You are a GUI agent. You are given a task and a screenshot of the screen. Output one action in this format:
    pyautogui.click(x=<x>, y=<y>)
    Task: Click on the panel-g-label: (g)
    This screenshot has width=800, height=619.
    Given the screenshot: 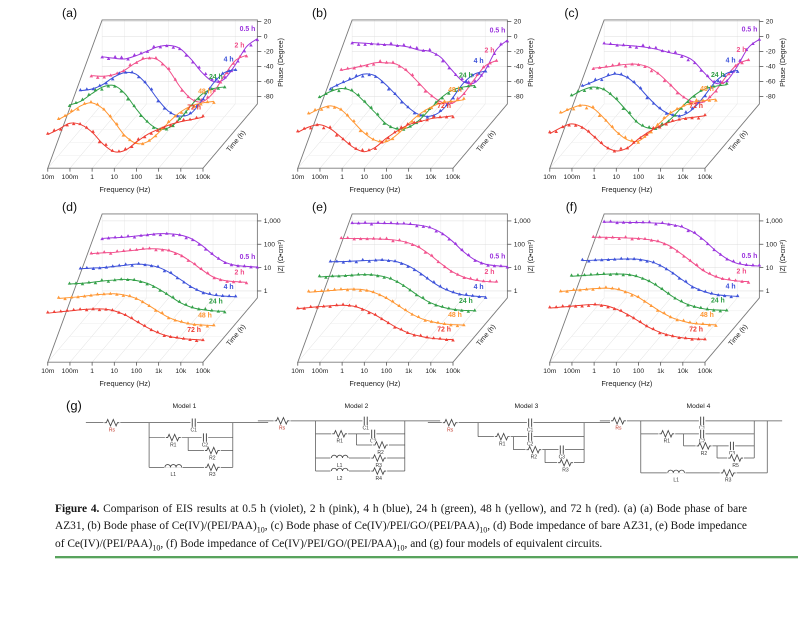 What is the action you would take?
    pyautogui.click(x=74, y=405)
    